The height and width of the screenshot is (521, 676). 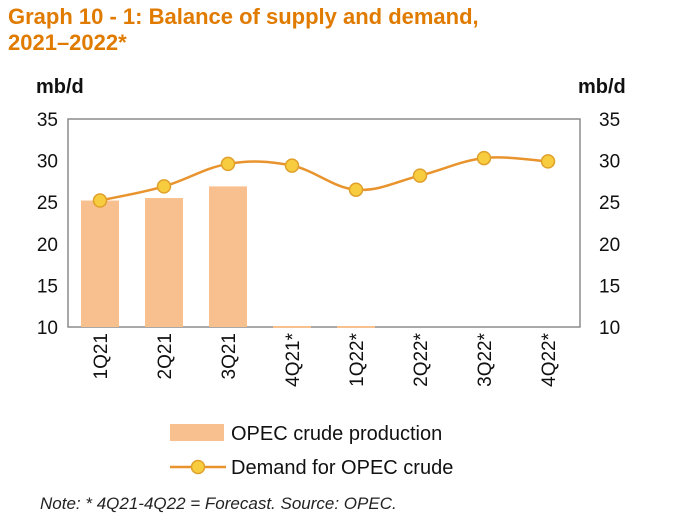 I want to click on x-tick-label: 4Q21*, so click(x=293, y=359).